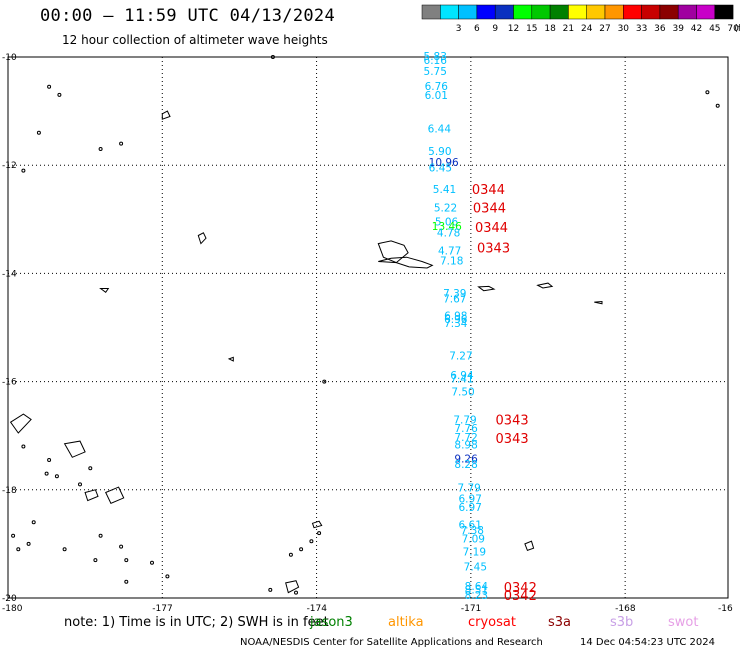 The width and height of the screenshot is (740, 650). What do you see at coordinates (495, 29) in the screenshot?
I see `legend-tick-label: 9` at bounding box center [495, 29].